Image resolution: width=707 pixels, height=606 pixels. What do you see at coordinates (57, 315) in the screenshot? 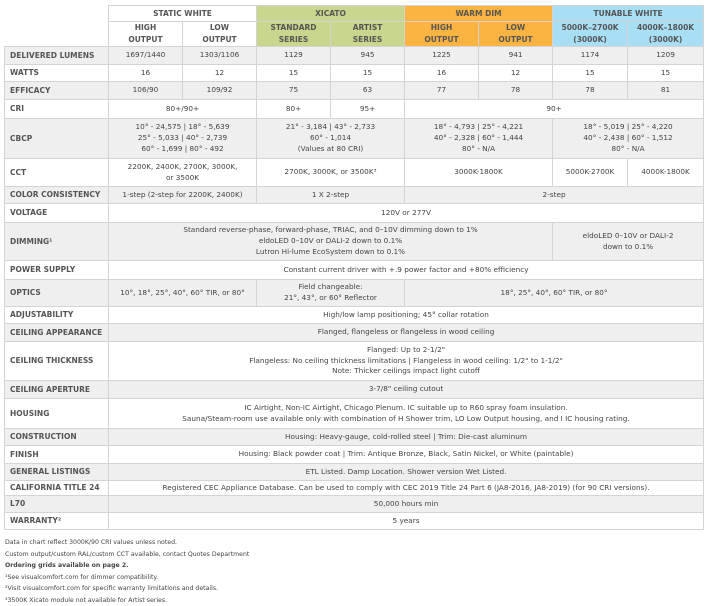
I see `row-label: ADJUSTABILITY` at bounding box center [57, 315].